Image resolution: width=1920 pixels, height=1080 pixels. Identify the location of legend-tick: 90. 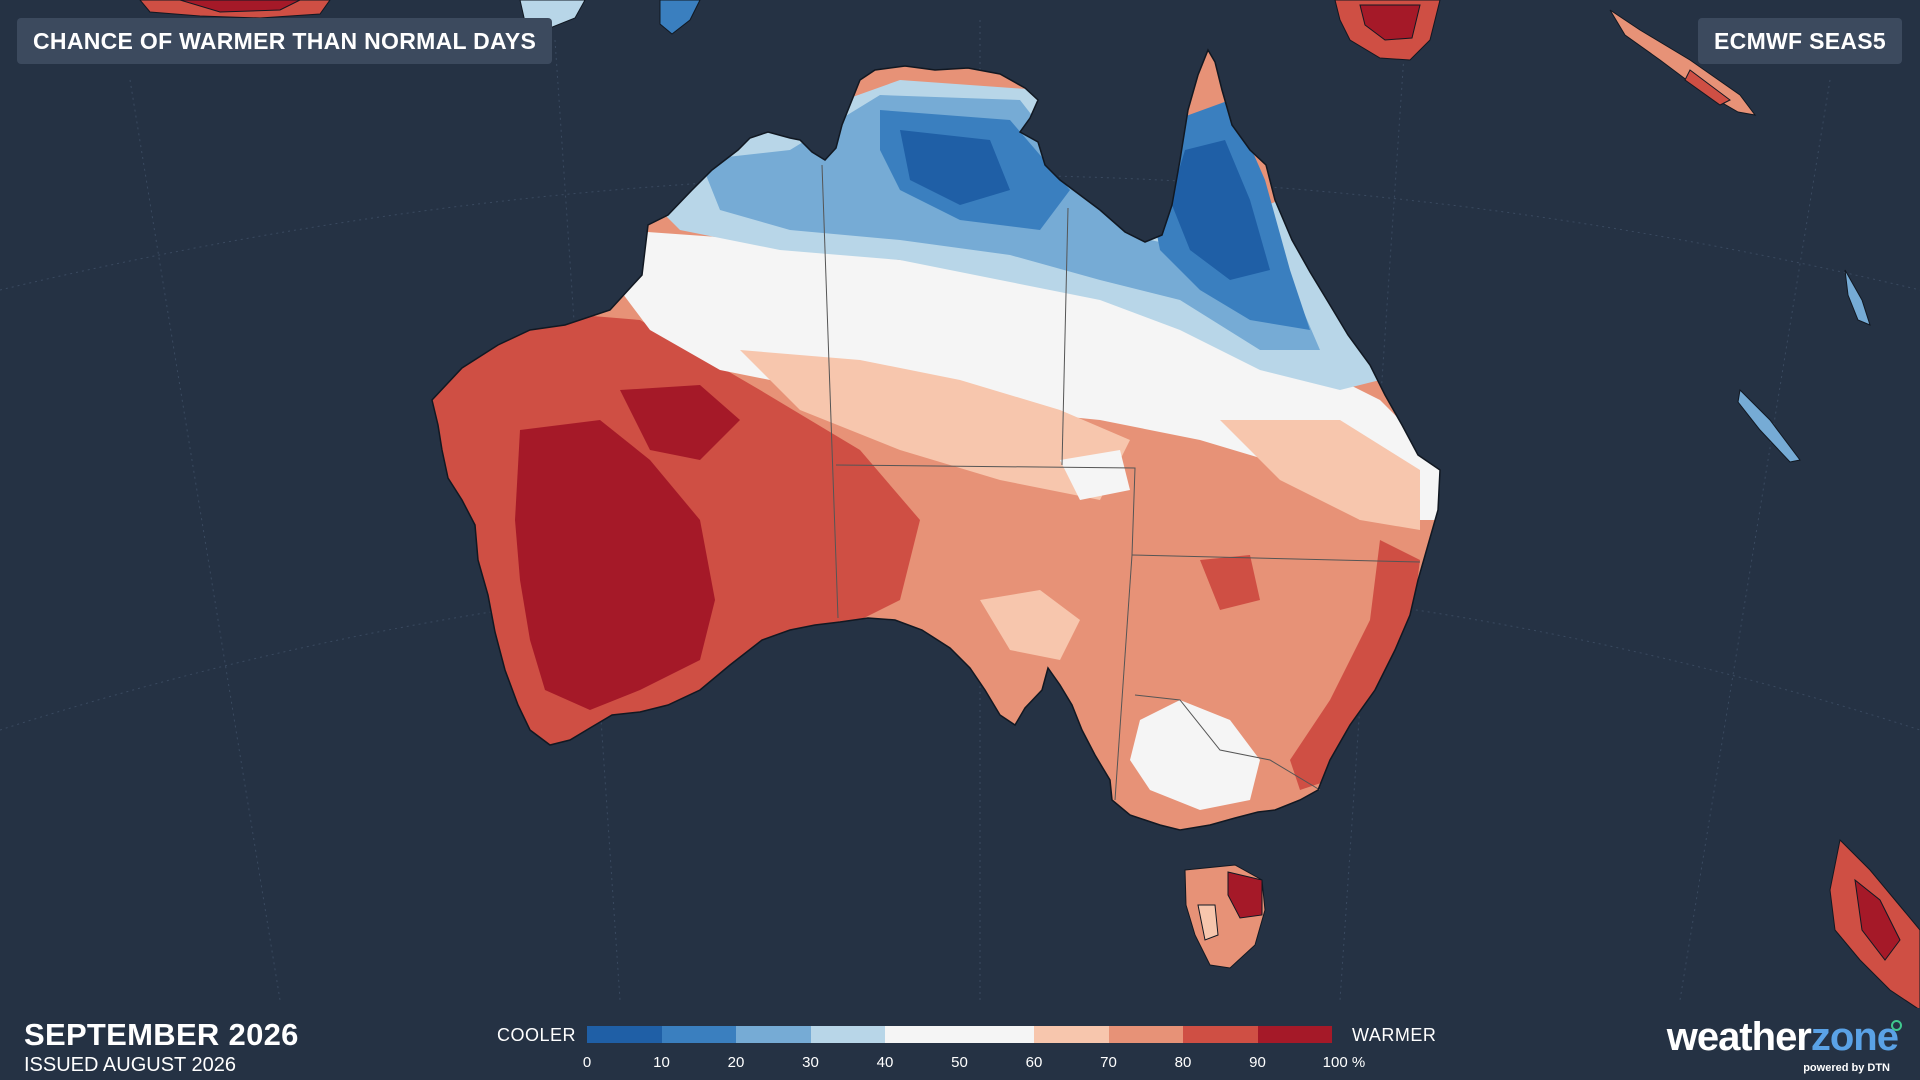
(1257, 1062).